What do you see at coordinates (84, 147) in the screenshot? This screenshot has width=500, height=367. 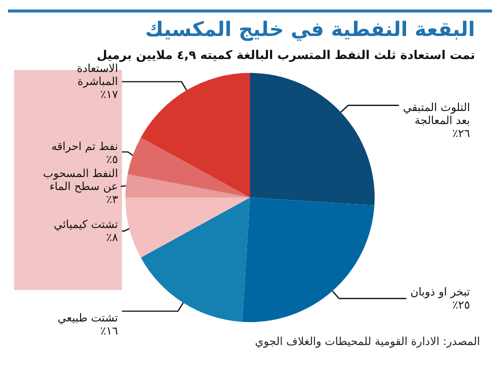 I see `slice-label: نفط تم احراقه` at bounding box center [84, 147].